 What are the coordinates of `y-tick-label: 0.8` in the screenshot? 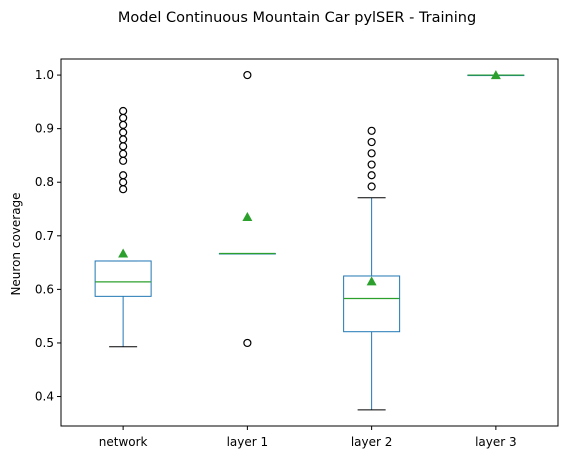 It's located at (44, 182).